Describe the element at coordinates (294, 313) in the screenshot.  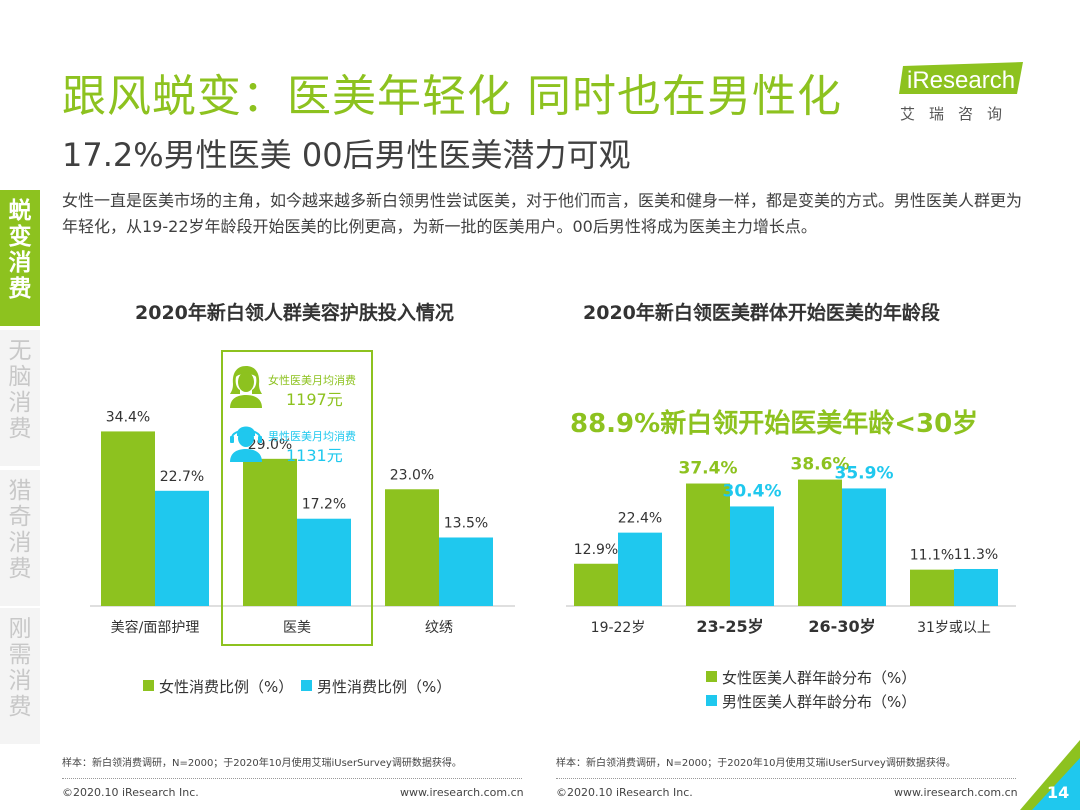
I see `chart1-title: 2020年新白领人群美容护肤投入情况` at that location.